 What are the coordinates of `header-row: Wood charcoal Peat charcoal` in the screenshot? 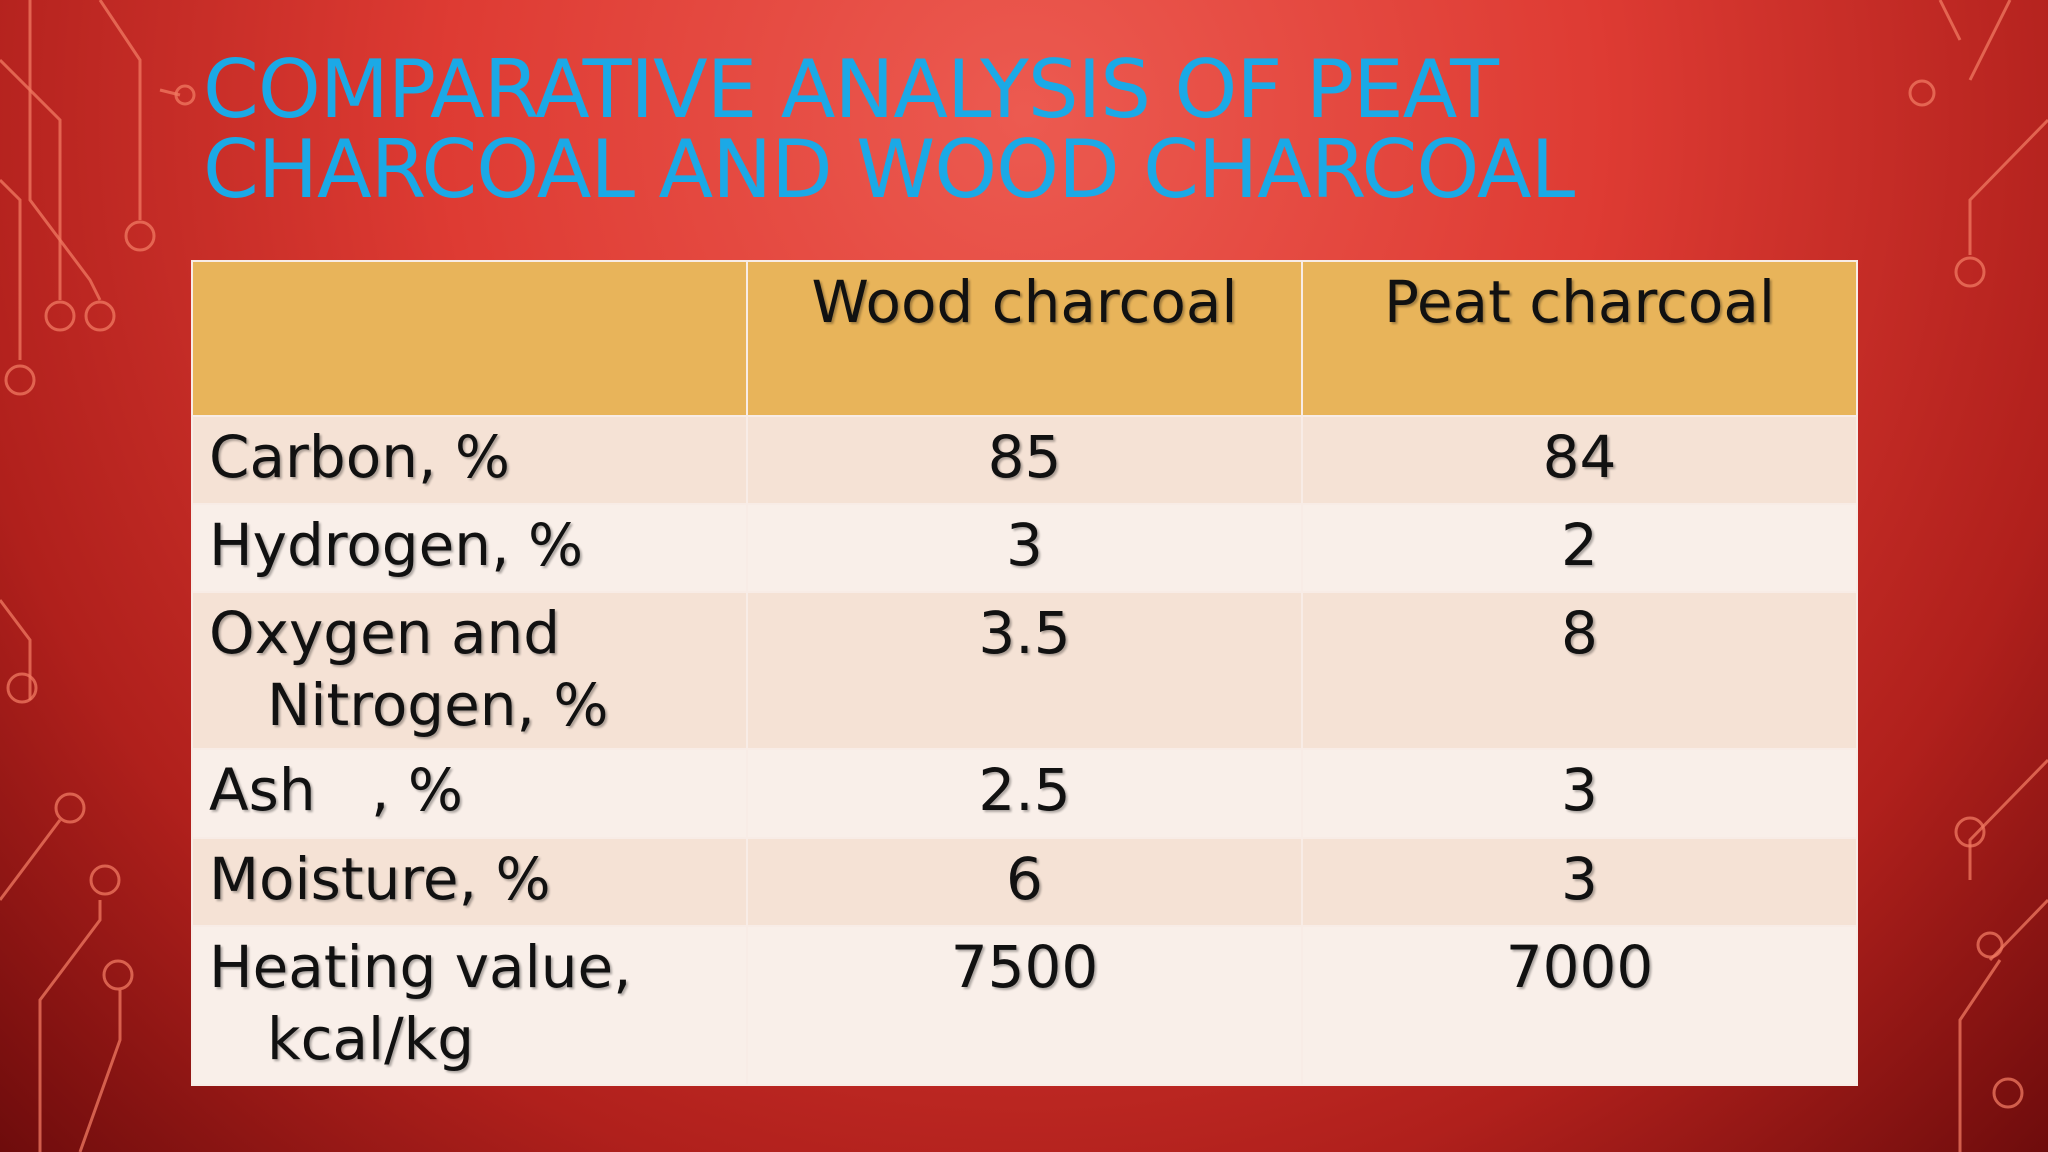 It's located at (1024, 338).